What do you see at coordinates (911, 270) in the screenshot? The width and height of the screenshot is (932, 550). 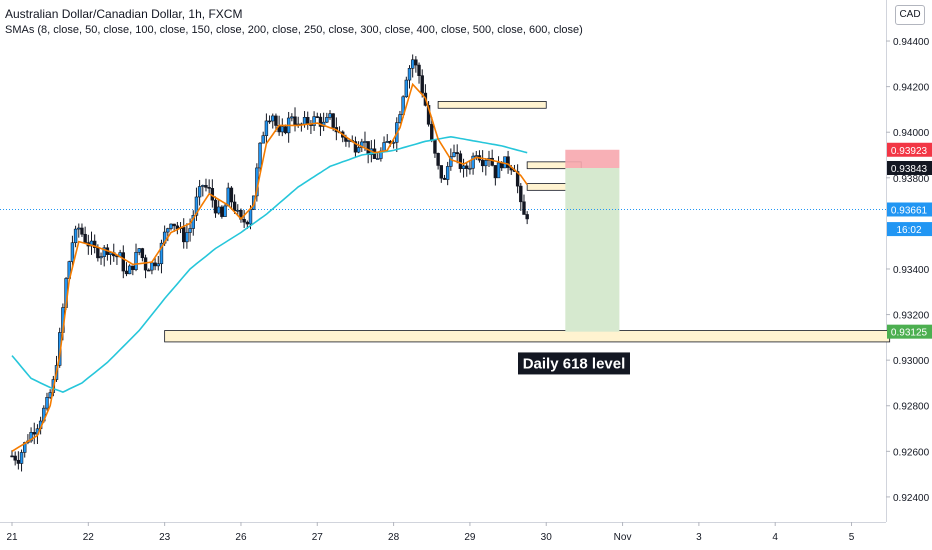 I see `y-tick-label: 0.93400` at bounding box center [911, 270].